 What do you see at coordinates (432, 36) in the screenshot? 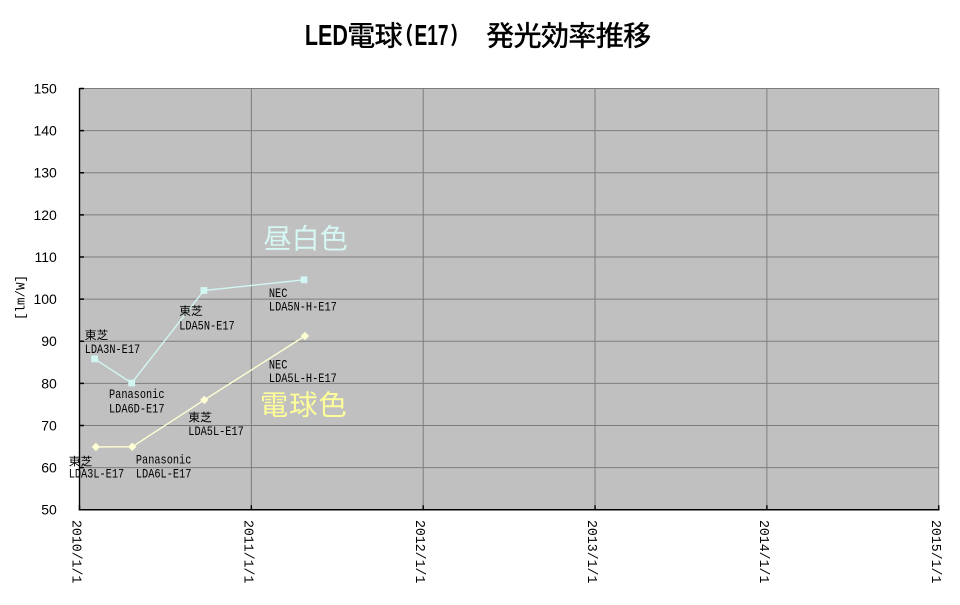
I see `svg-text: E17` at bounding box center [432, 36].